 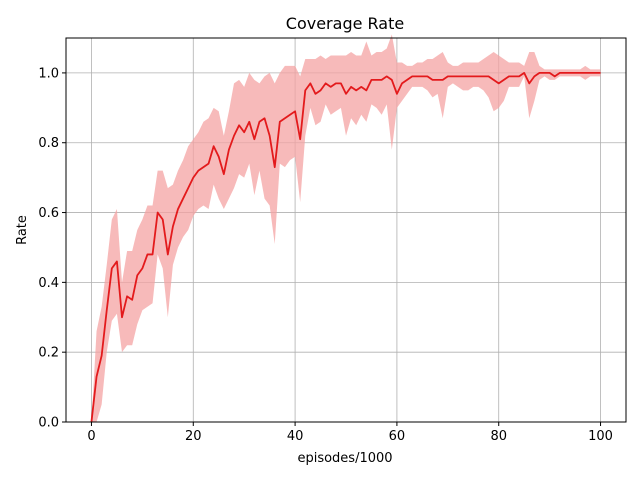 I want to click on y-tick-label: 0.8, so click(x=48, y=143).